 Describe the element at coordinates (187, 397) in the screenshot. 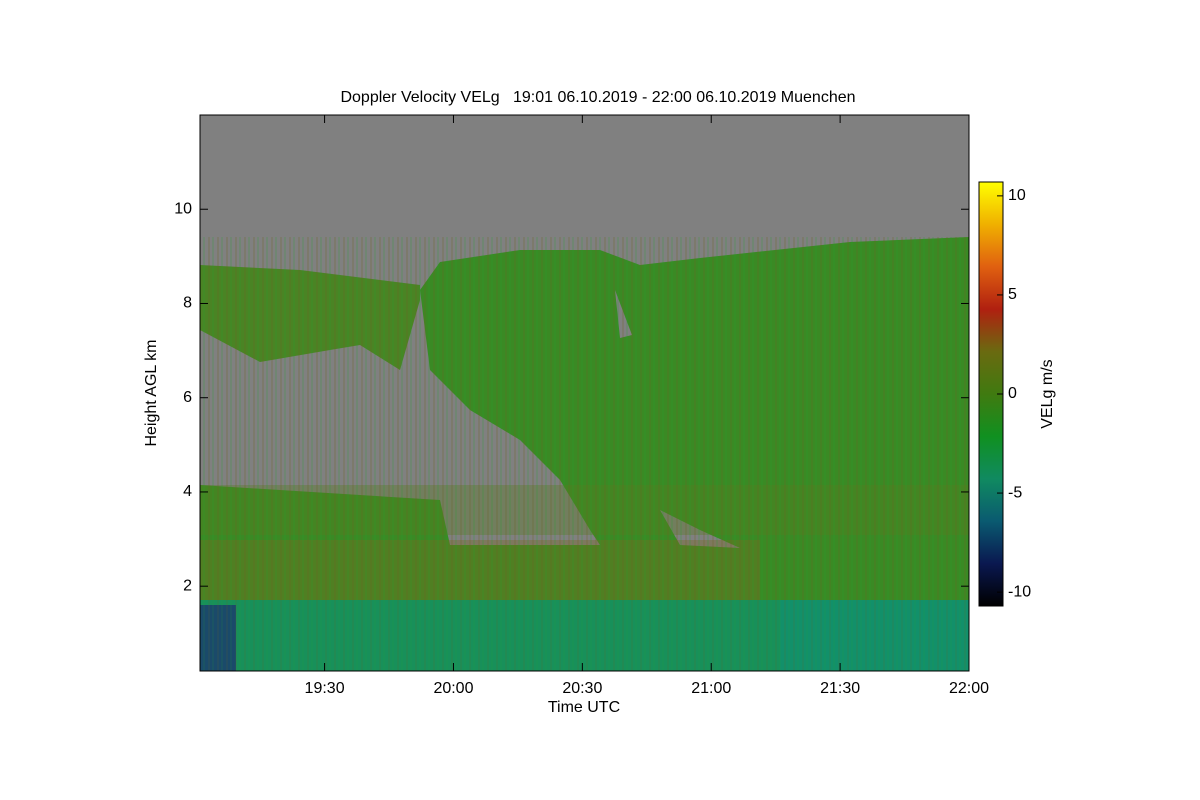

I see `y-tick-label: 6` at that location.